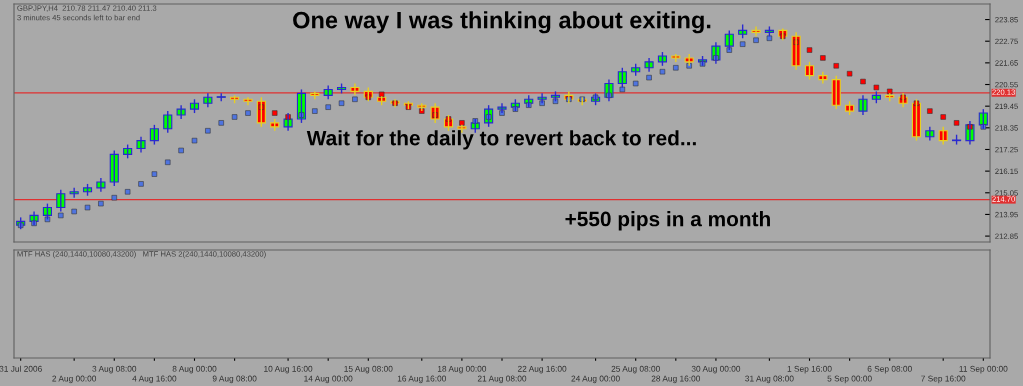 This screenshot has width=1023, height=386. I want to click on category-label: 2 Aug 00:00, so click(74, 379).